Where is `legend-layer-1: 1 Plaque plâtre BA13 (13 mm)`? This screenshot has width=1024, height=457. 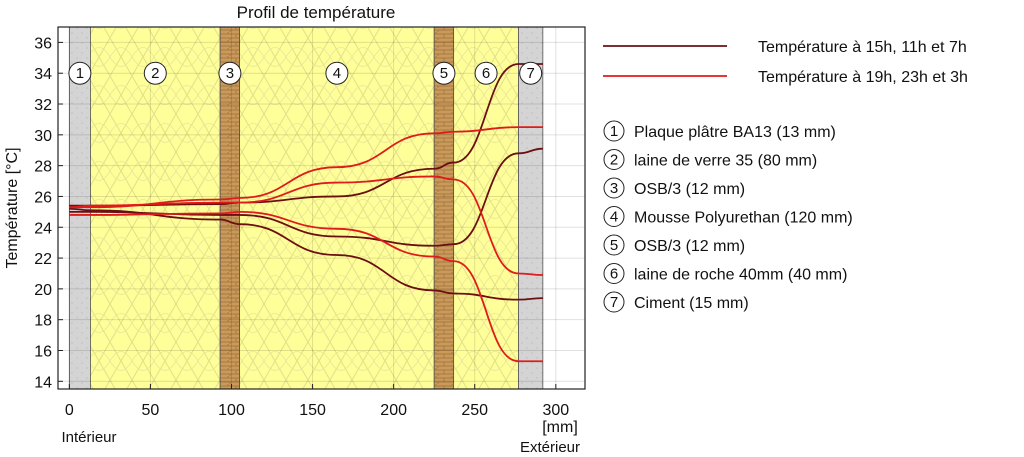 legend-layer-1: 1 Plaque plâtre BA13 (13 mm) is located at coordinates (719, 131).